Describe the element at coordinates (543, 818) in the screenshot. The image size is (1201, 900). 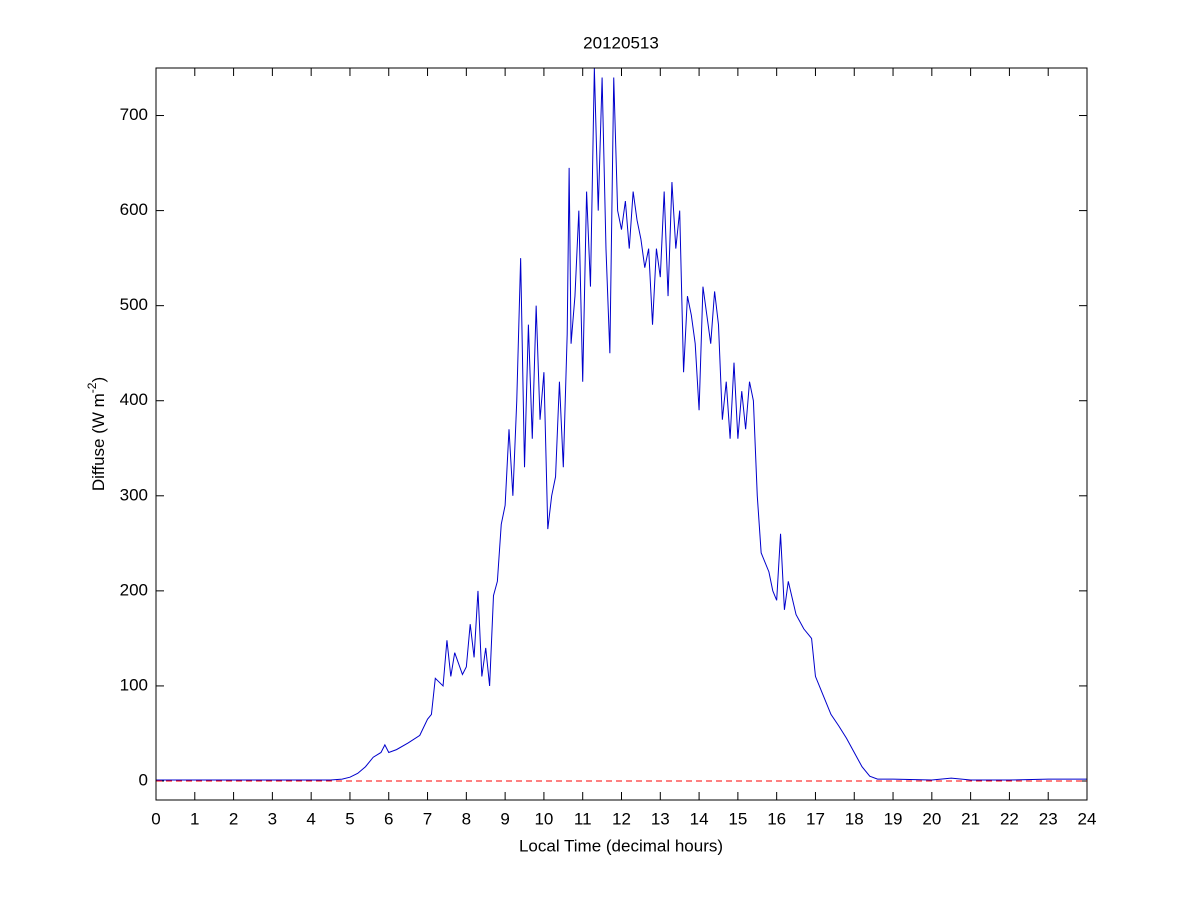
I see `x-tick-label: 10` at that location.